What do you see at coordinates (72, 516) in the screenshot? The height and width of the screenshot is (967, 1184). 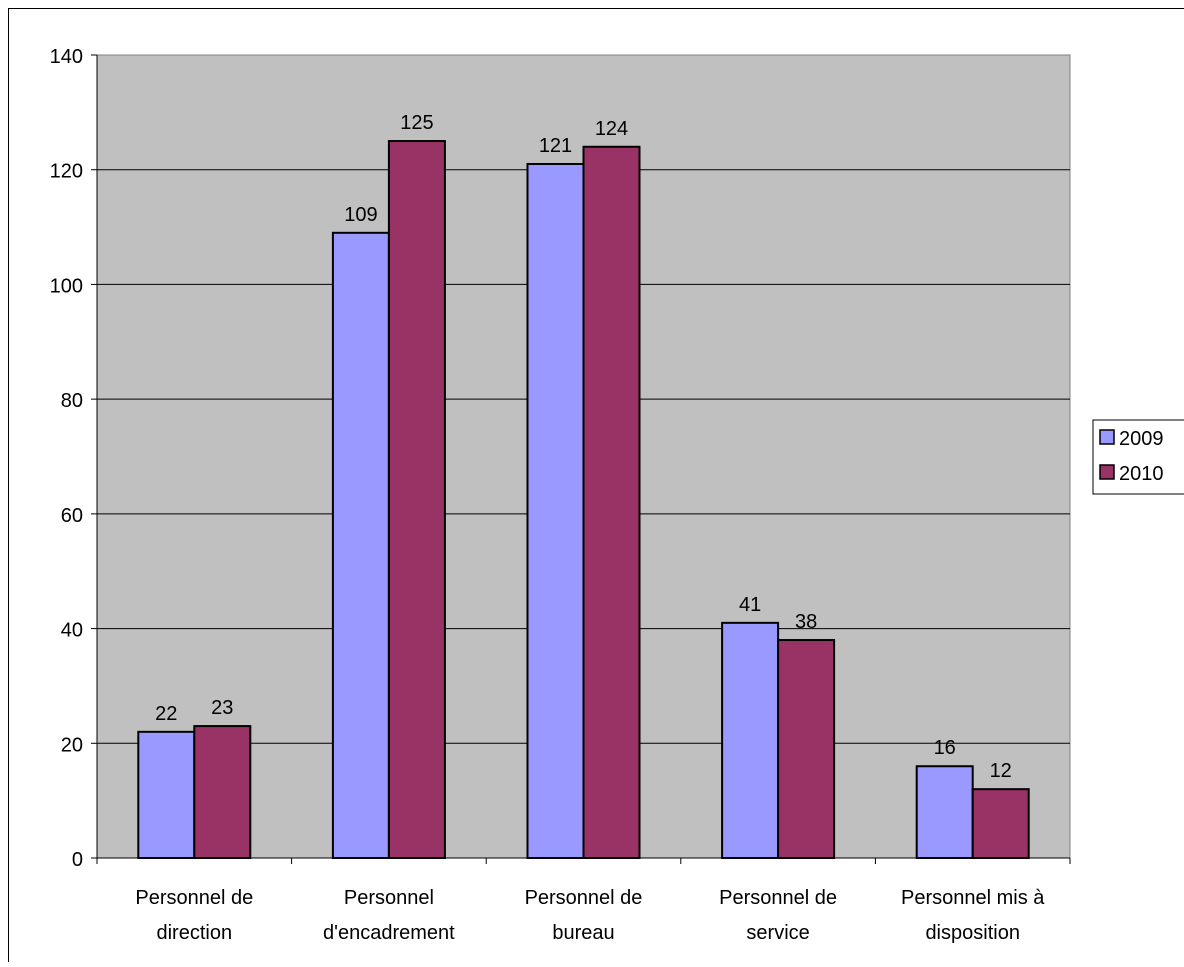 I see `y-tick-label: 60` at bounding box center [72, 516].